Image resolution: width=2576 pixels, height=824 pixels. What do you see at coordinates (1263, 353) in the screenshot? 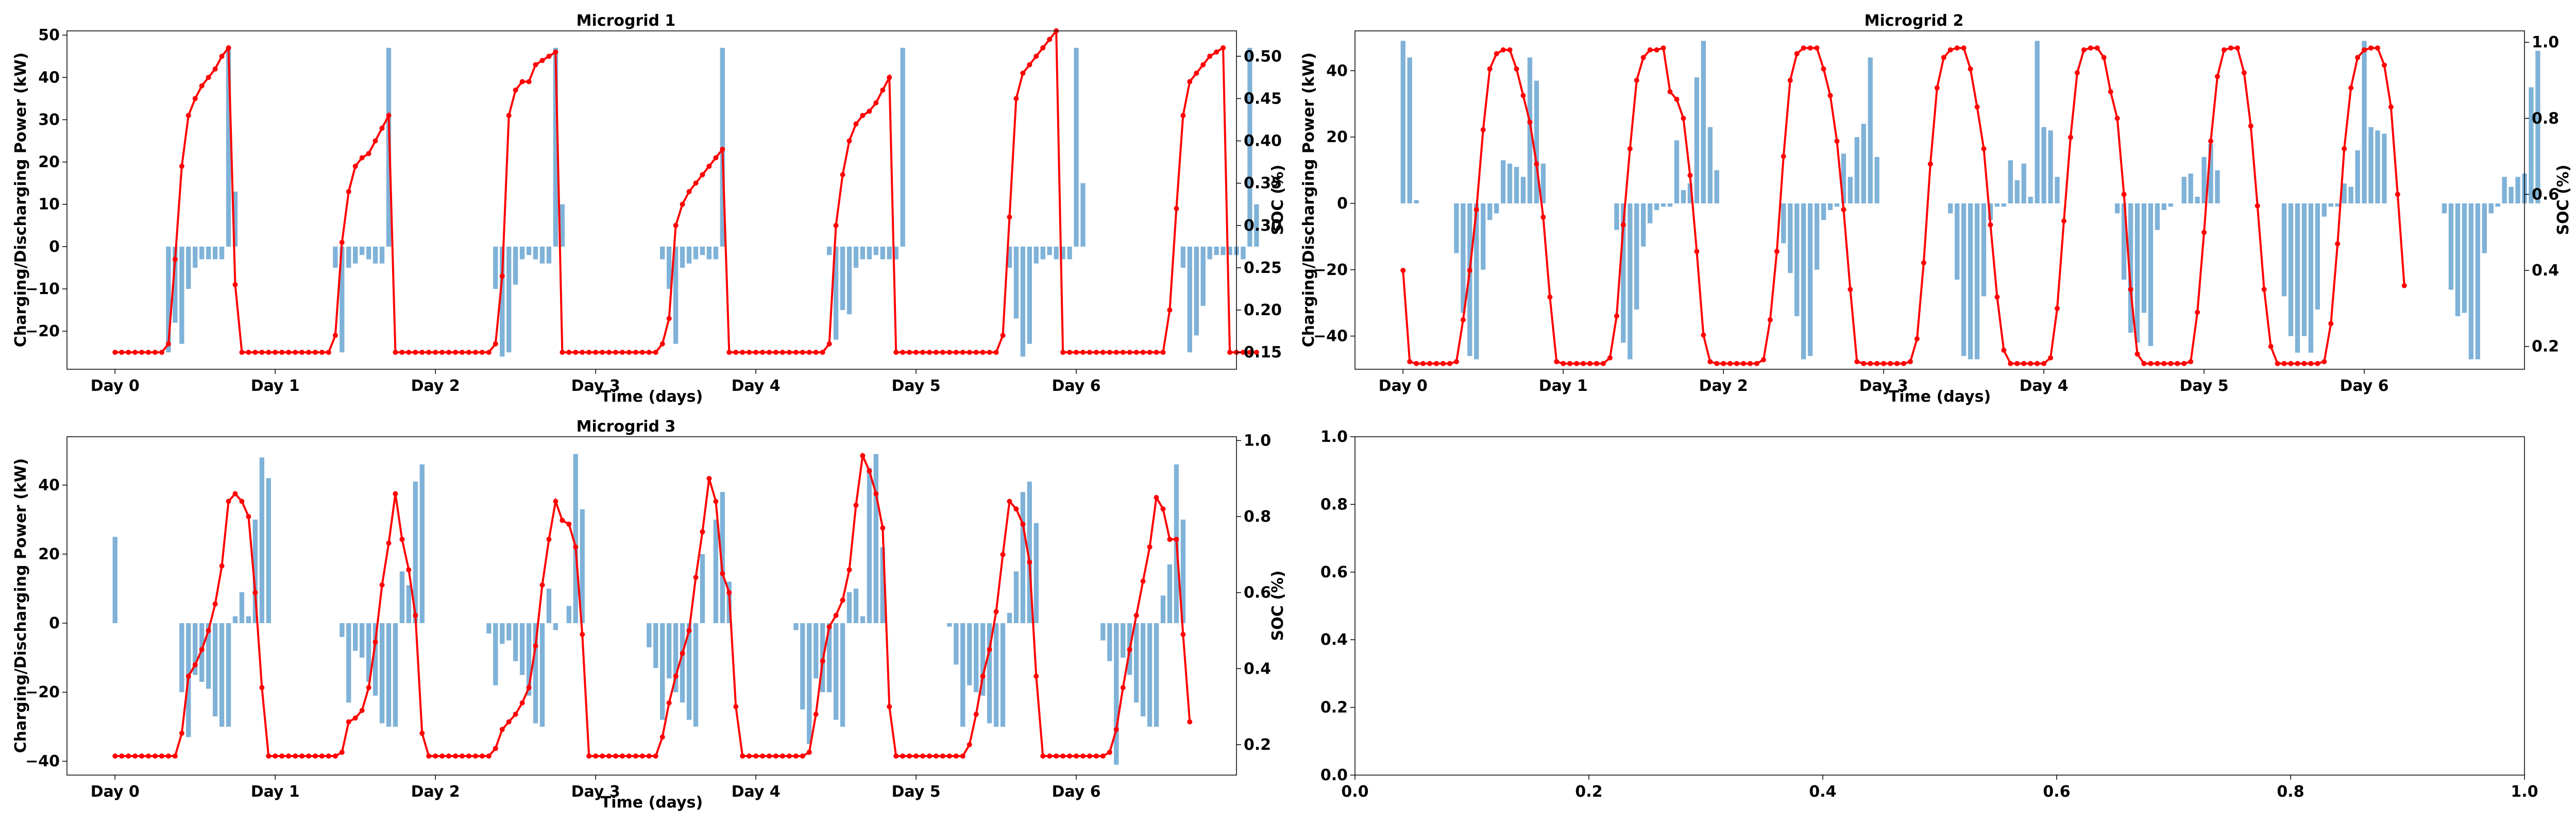
I see `y2-tick-label: 0.15` at bounding box center [1263, 353].